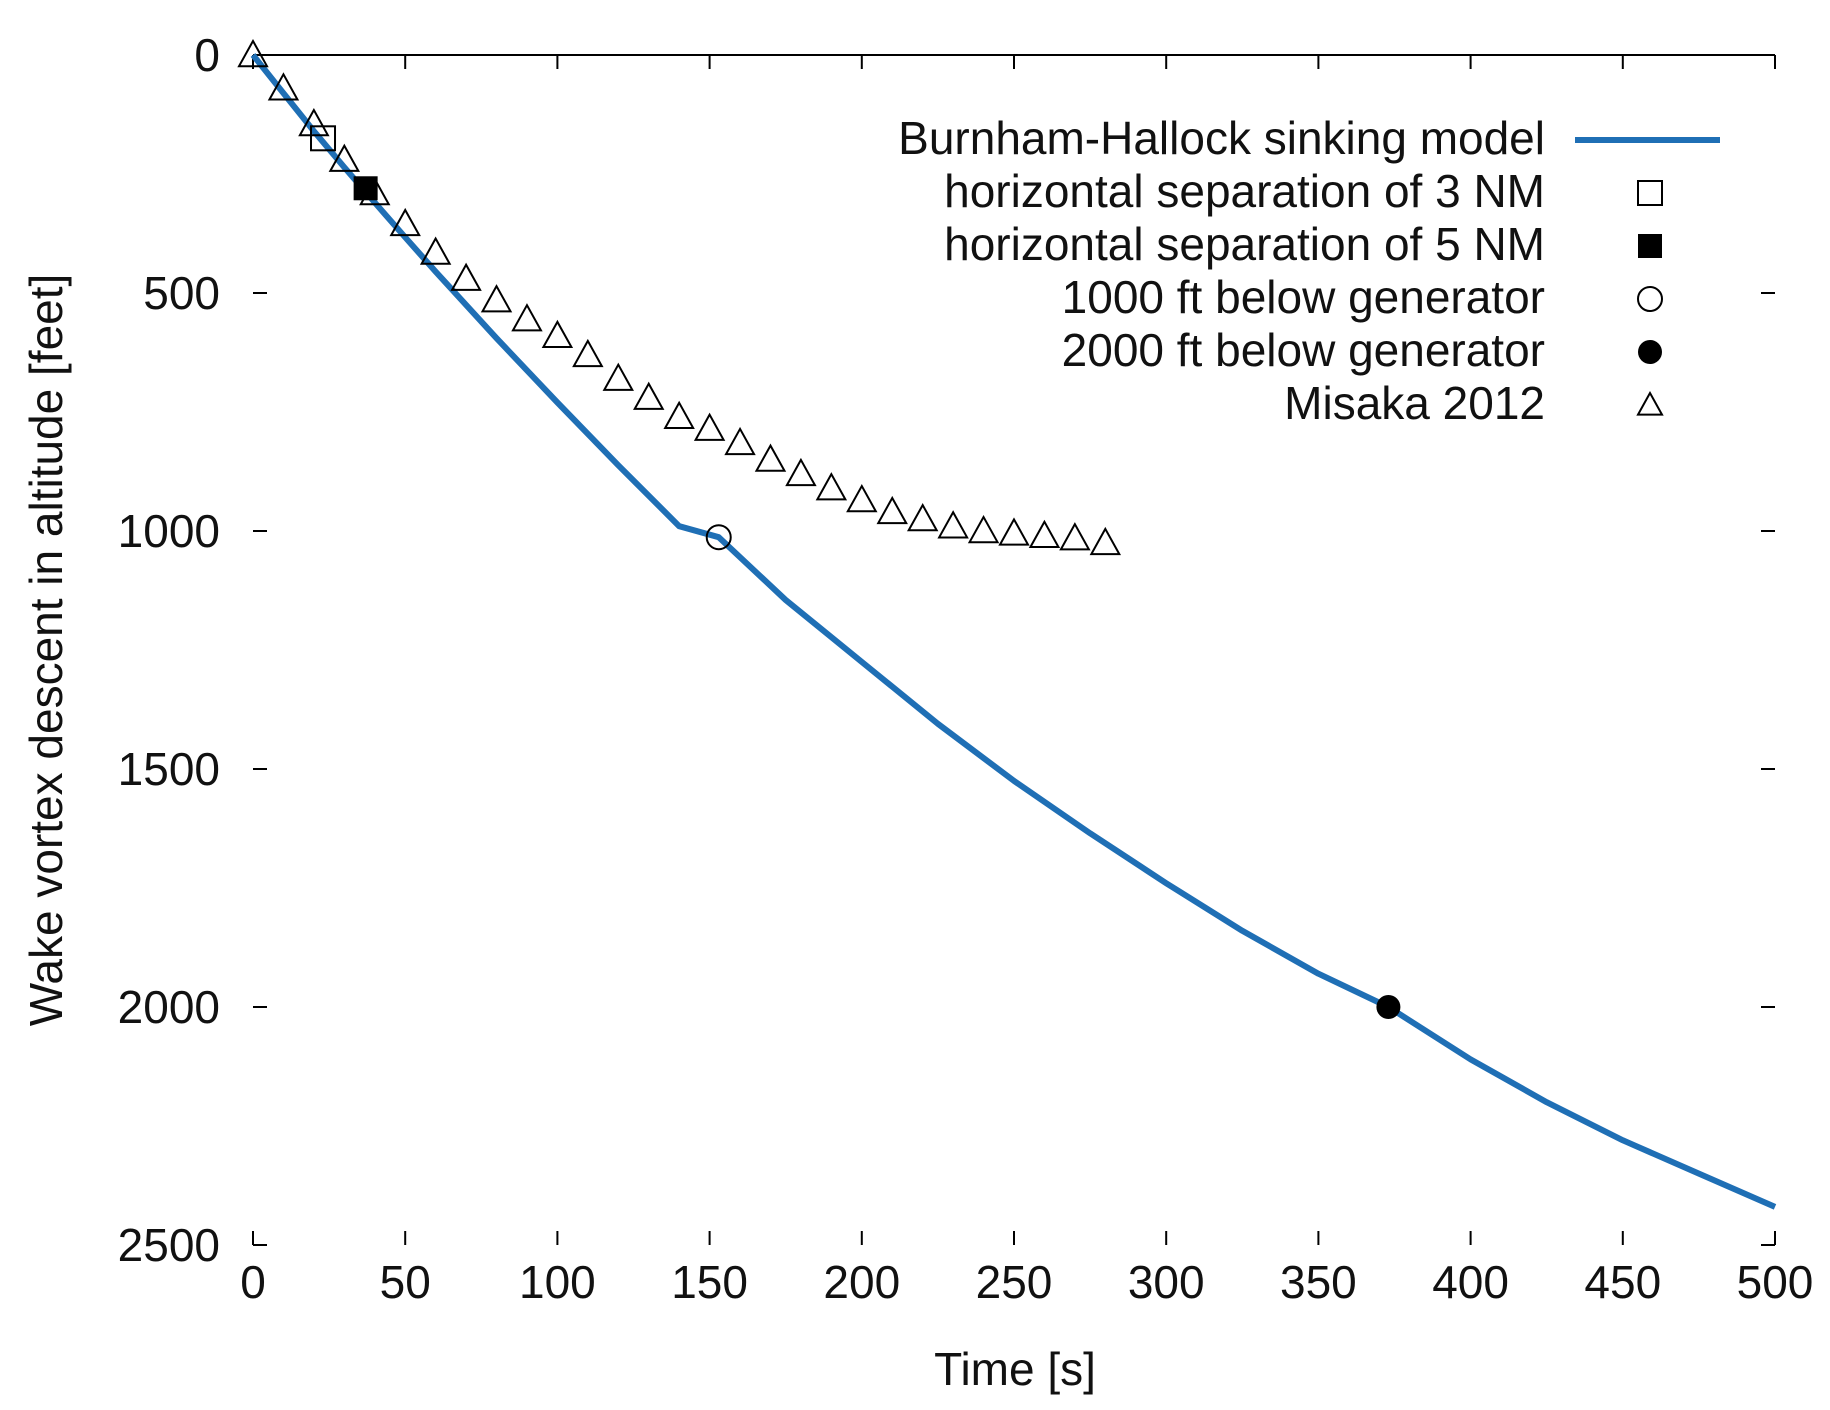 Image resolution: width=1830 pixels, height=1410 pixels. I want to click on x-tick-label: 450, so click(1622, 1282).